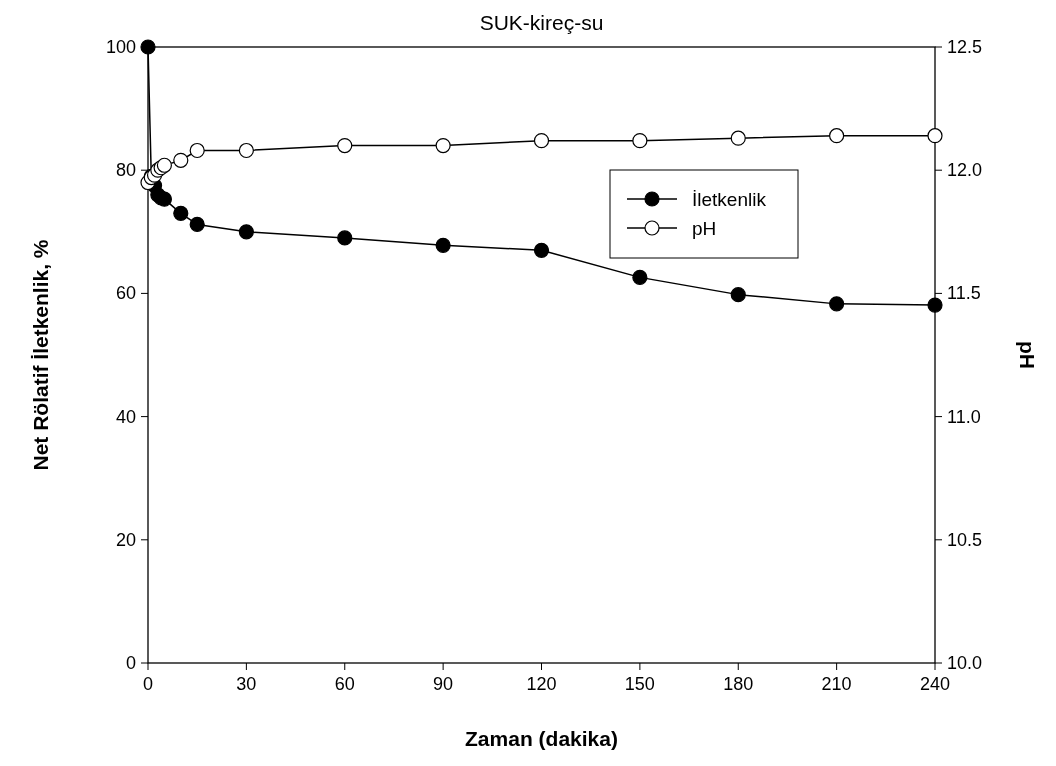  What do you see at coordinates (148, 684) in the screenshot?
I see `x-tick-label: 0` at bounding box center [148, 684].